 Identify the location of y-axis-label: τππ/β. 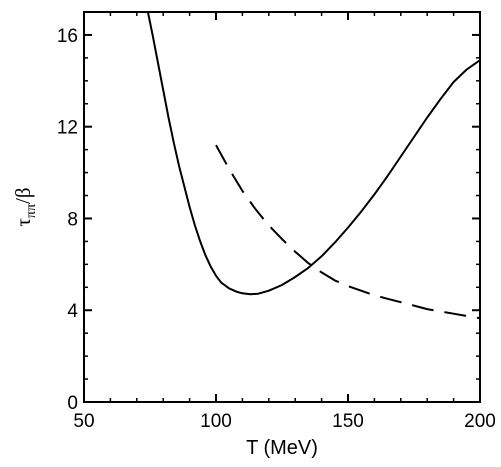
(25, 206).